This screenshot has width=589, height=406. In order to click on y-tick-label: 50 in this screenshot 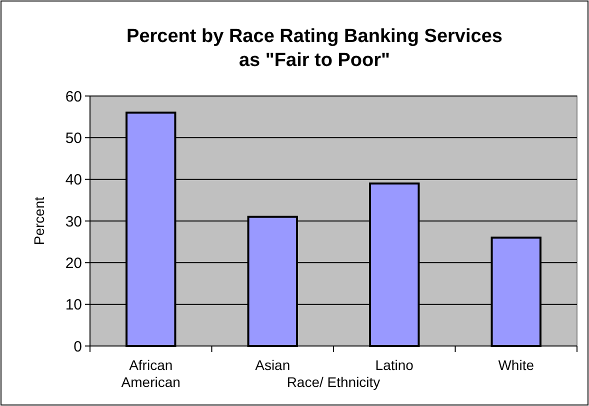, I will do `click(73, 138)`.